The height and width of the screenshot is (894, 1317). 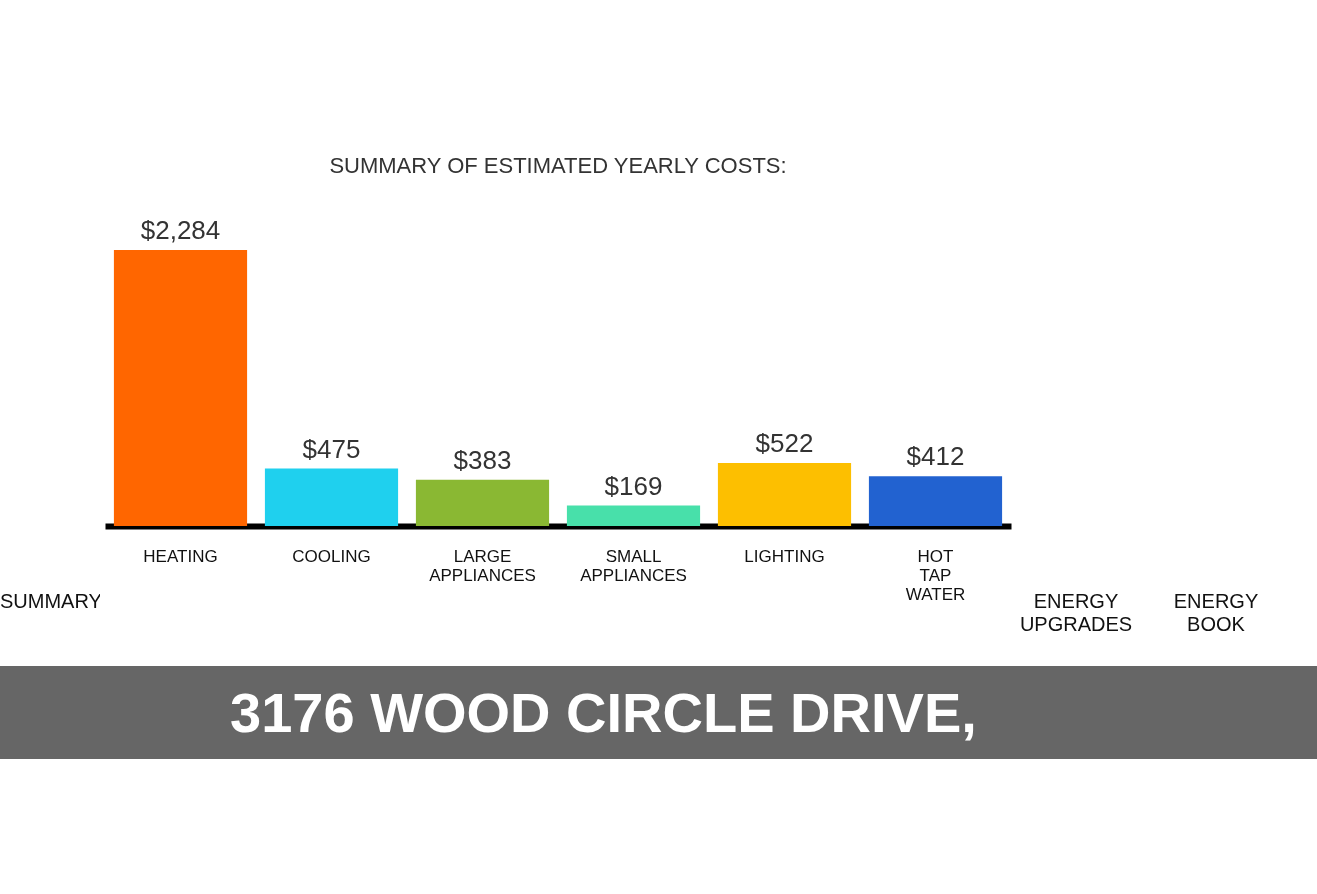 I want to click on text: 3176 WOOD CIRCLE DRIVE,, so click(x=658, y=712).